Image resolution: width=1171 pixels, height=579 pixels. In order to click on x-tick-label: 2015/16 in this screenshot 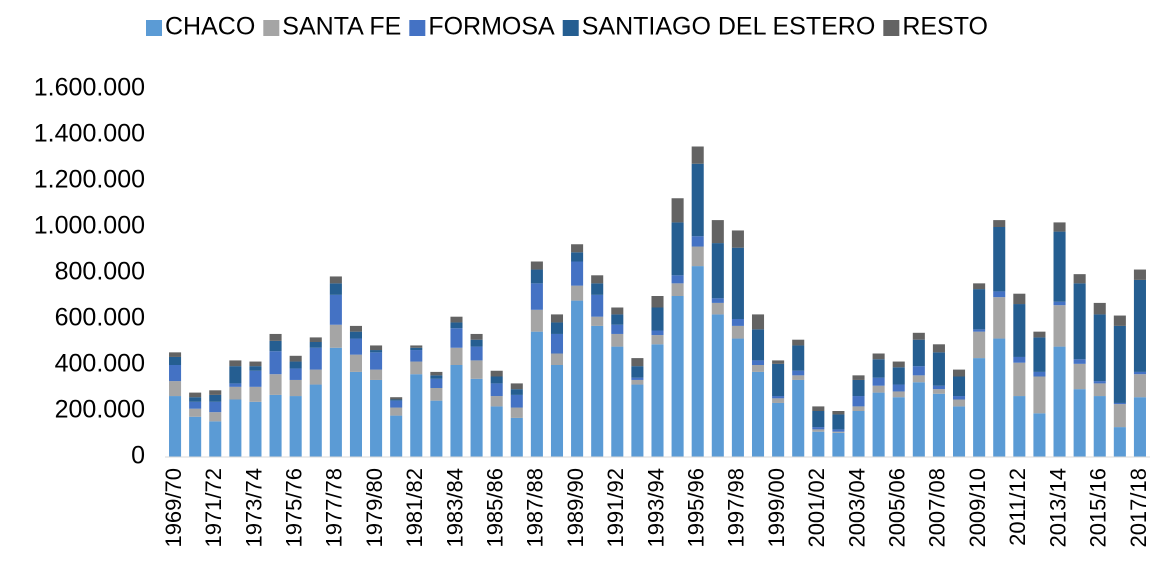, I will do `click(1098, 508)`.